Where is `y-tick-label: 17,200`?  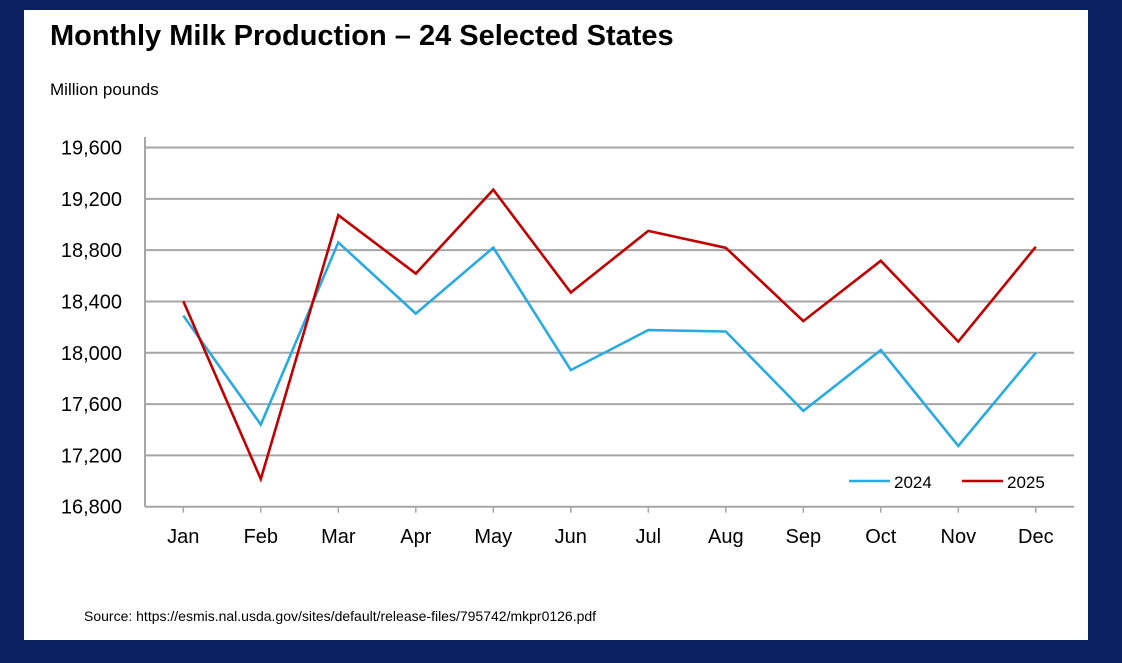 y-tick-label: 17,200 is located at coordinates (91, 456).